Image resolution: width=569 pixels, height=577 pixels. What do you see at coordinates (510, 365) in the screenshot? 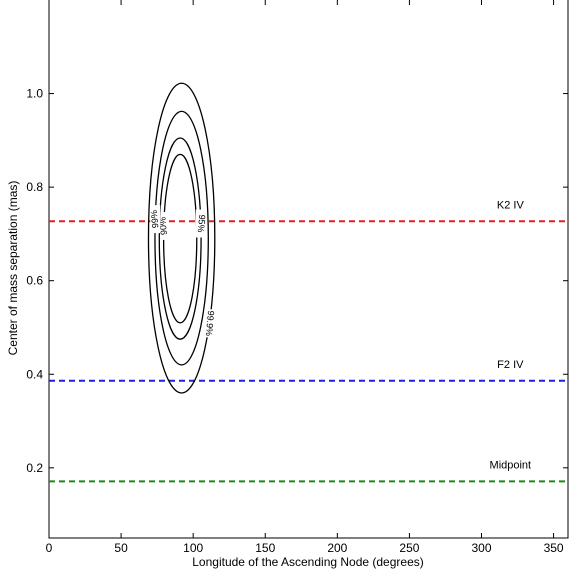
I see `reference-line-label: F2 IV` at bounding box center [510, 365].